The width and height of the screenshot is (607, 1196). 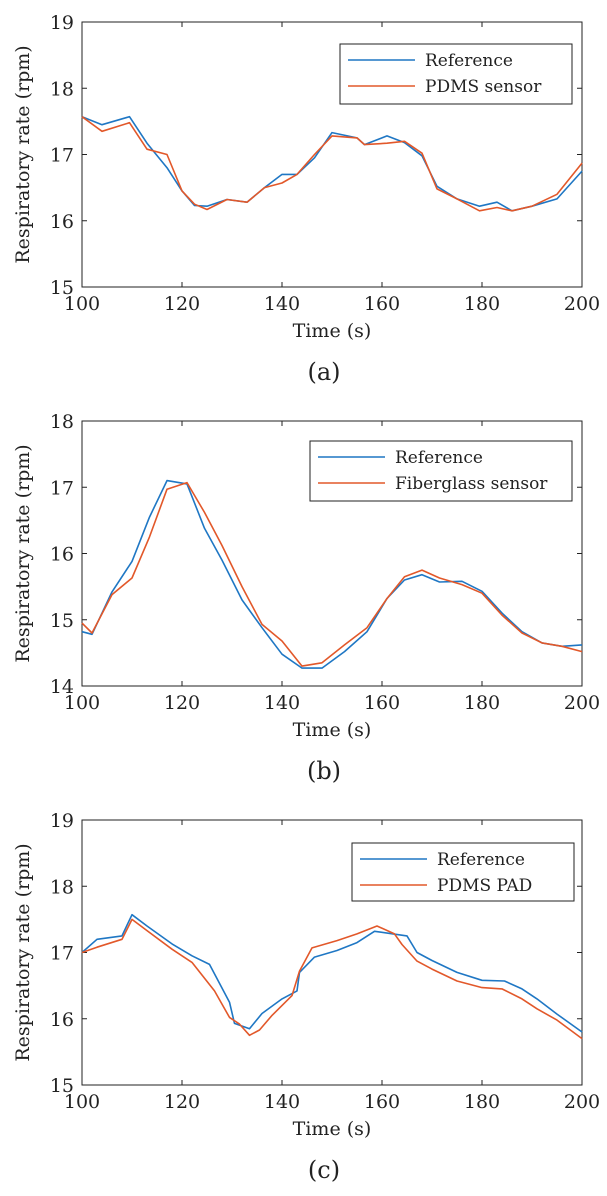 I want to click on series-line-a-sensor, so click(x=332, y=164).